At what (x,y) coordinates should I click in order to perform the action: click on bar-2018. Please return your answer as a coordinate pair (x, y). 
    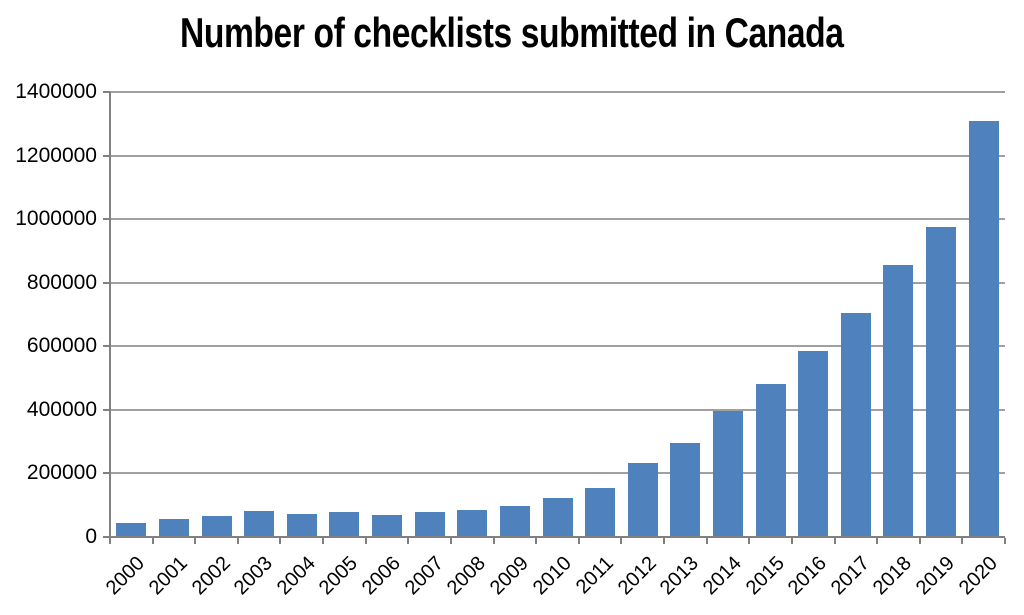
    Looking at the image, I should click on (898, 401).